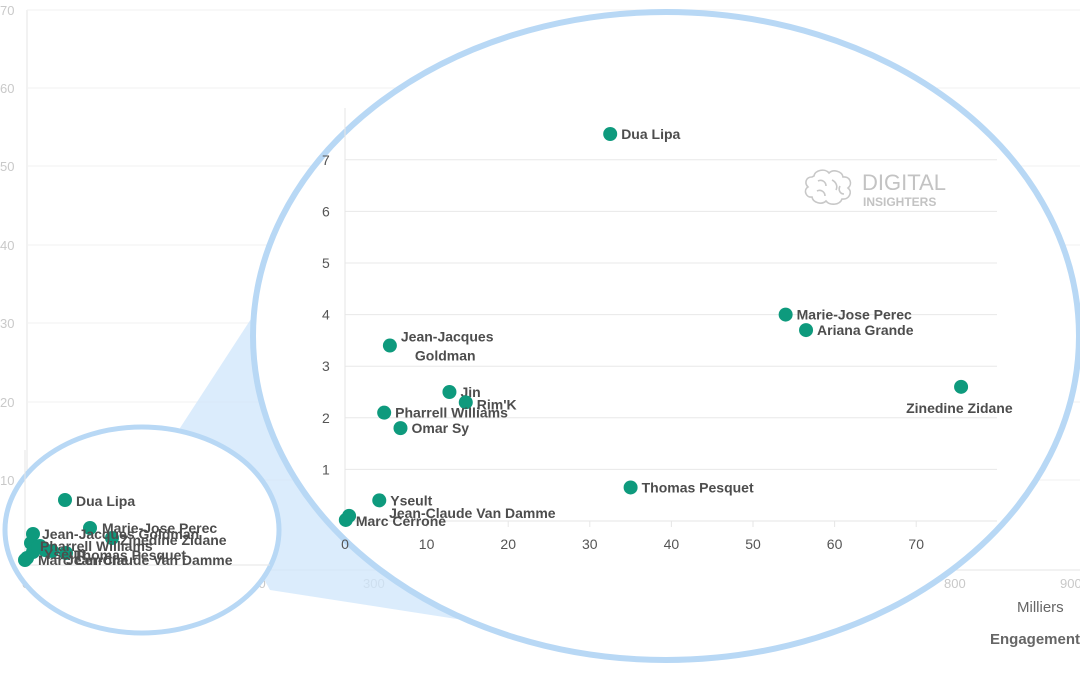 The width and height of the screenshot is (1080, 675). What do you see at coordinates (345, 544) in the screenshot?
I see `x-tick-label: 0` at bounding box center [345, 544].